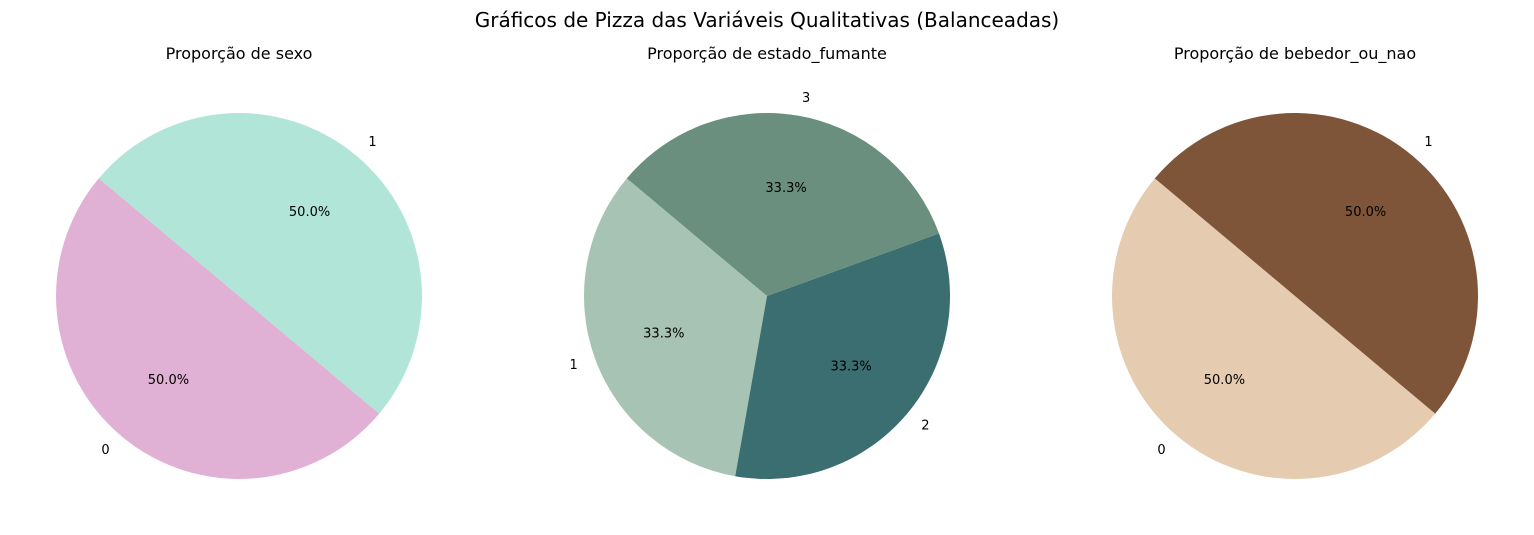  Describe the element at coordinates (925, 425) in the screenshot. I see `slice-label: 2` at that location.